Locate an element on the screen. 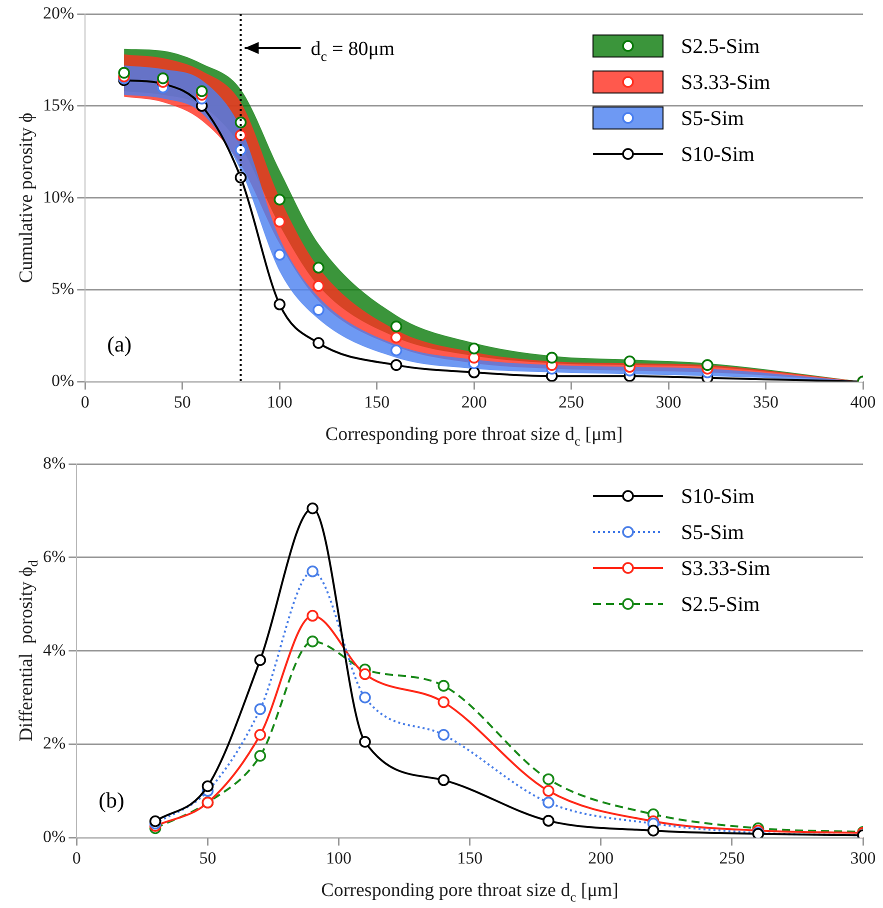 The height and width of the screenshot is (908, 883). y-tick-label: 15% is located at coordinates (58, 104).